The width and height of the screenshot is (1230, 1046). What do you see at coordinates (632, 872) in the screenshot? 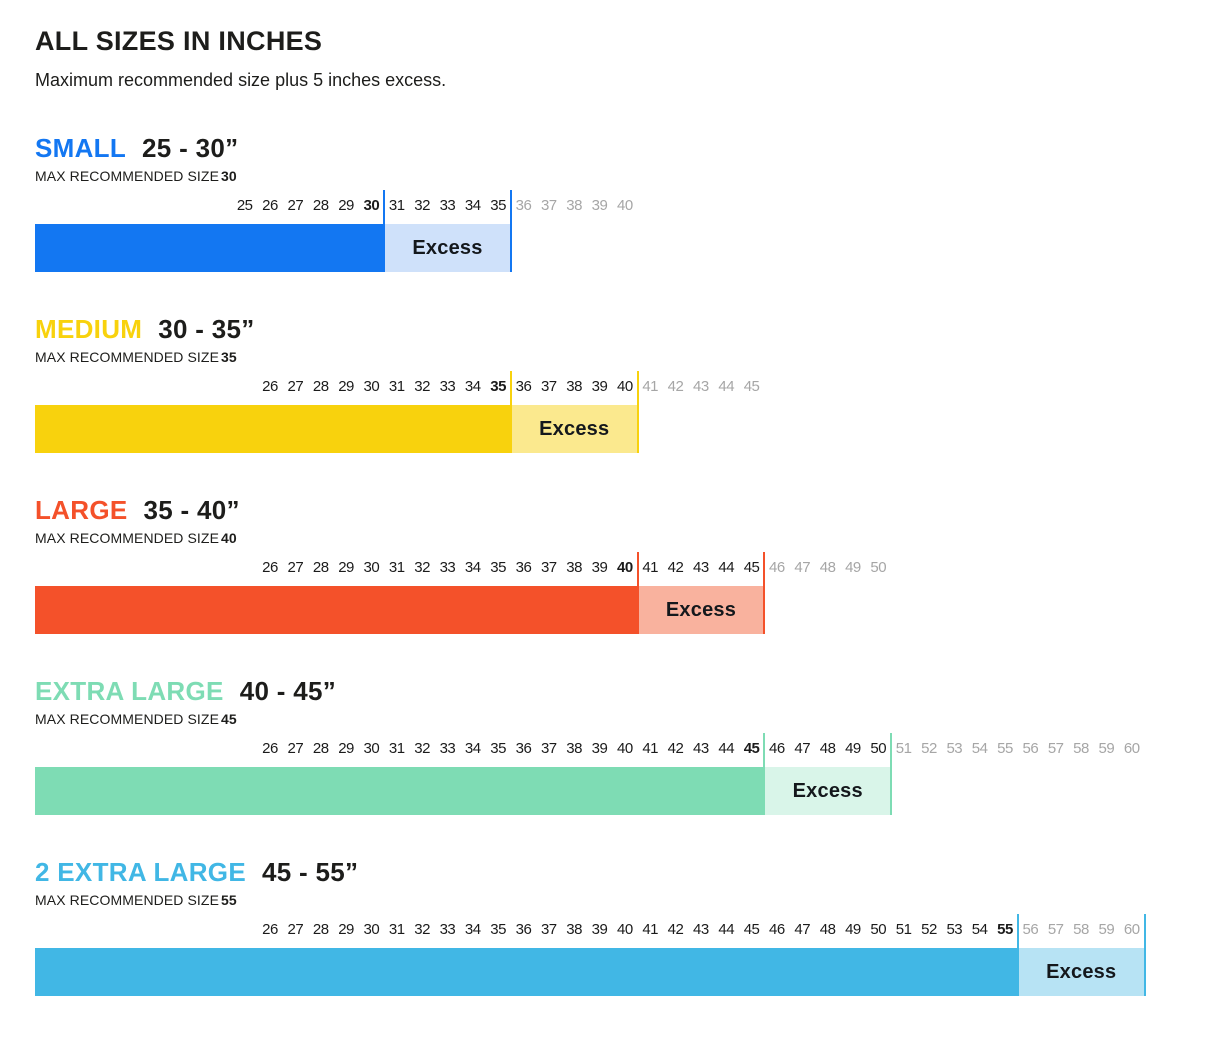
I see `size-heading: 2 EXTRA LARGE 45 - 55”` at bounding box center [632, 872].